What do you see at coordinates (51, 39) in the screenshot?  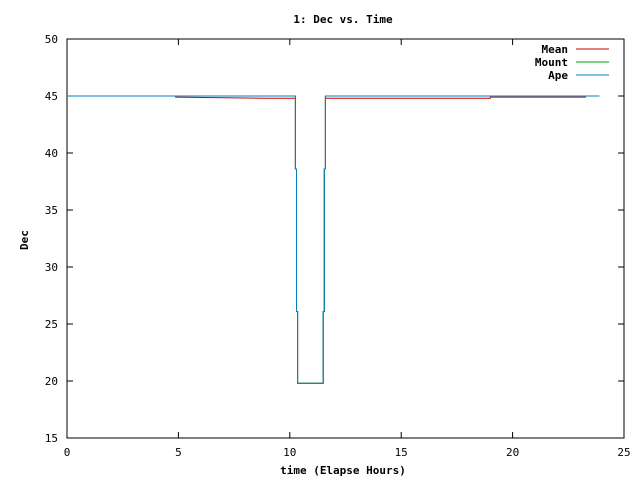 I see `y-tick-label: 50` at bounding box center [51, 39].